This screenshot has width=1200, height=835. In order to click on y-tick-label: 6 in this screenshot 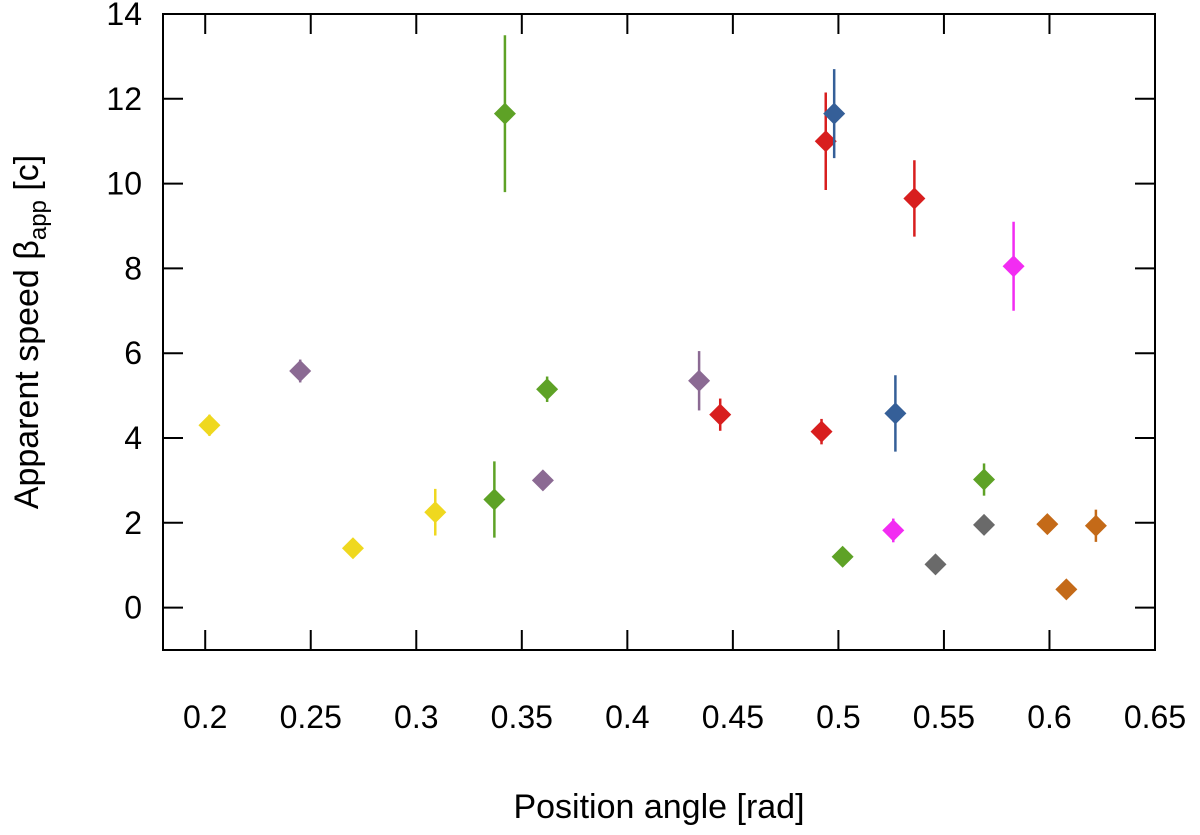, I will do `click(133, 353)`.